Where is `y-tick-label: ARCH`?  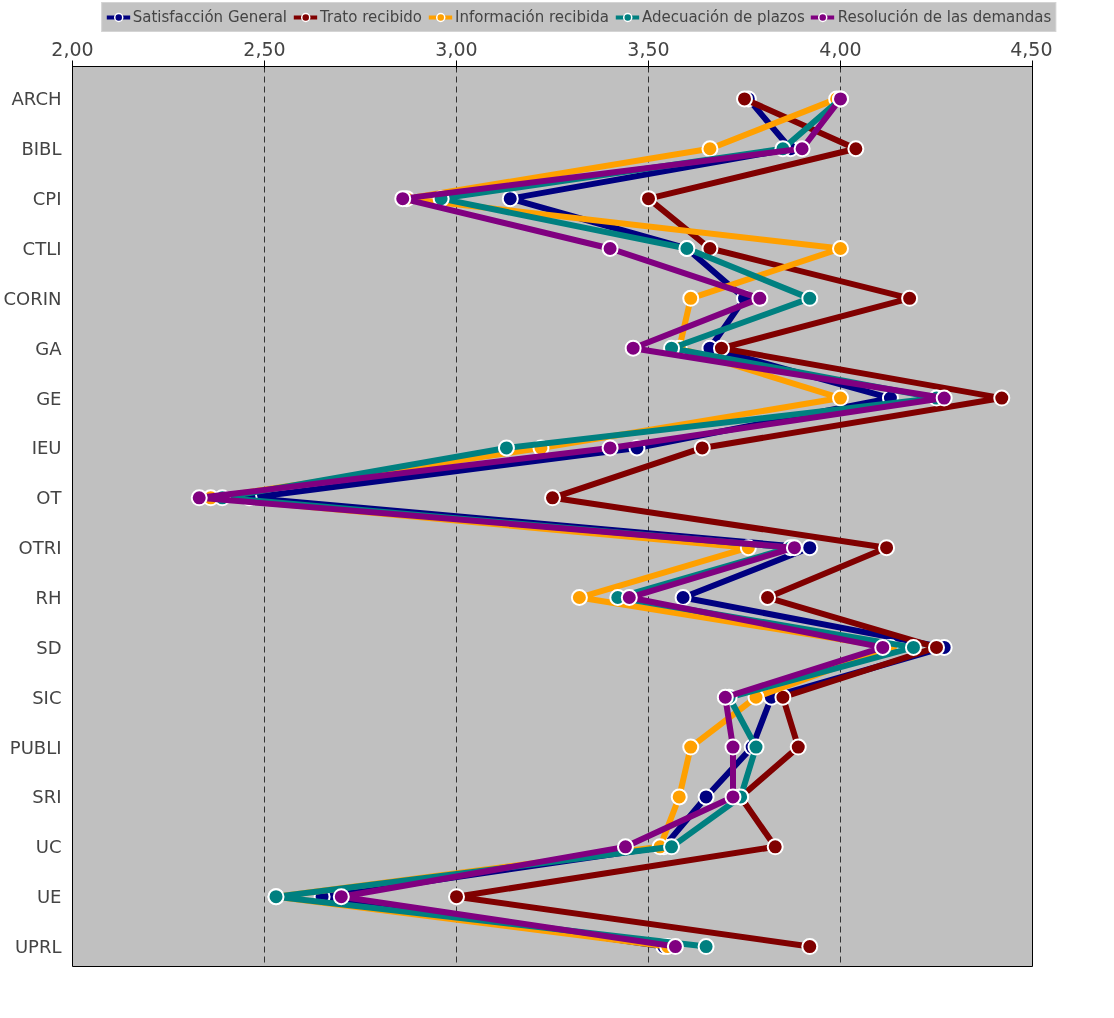 y-tick-label: ARCH is located at coordinates (36, 99).